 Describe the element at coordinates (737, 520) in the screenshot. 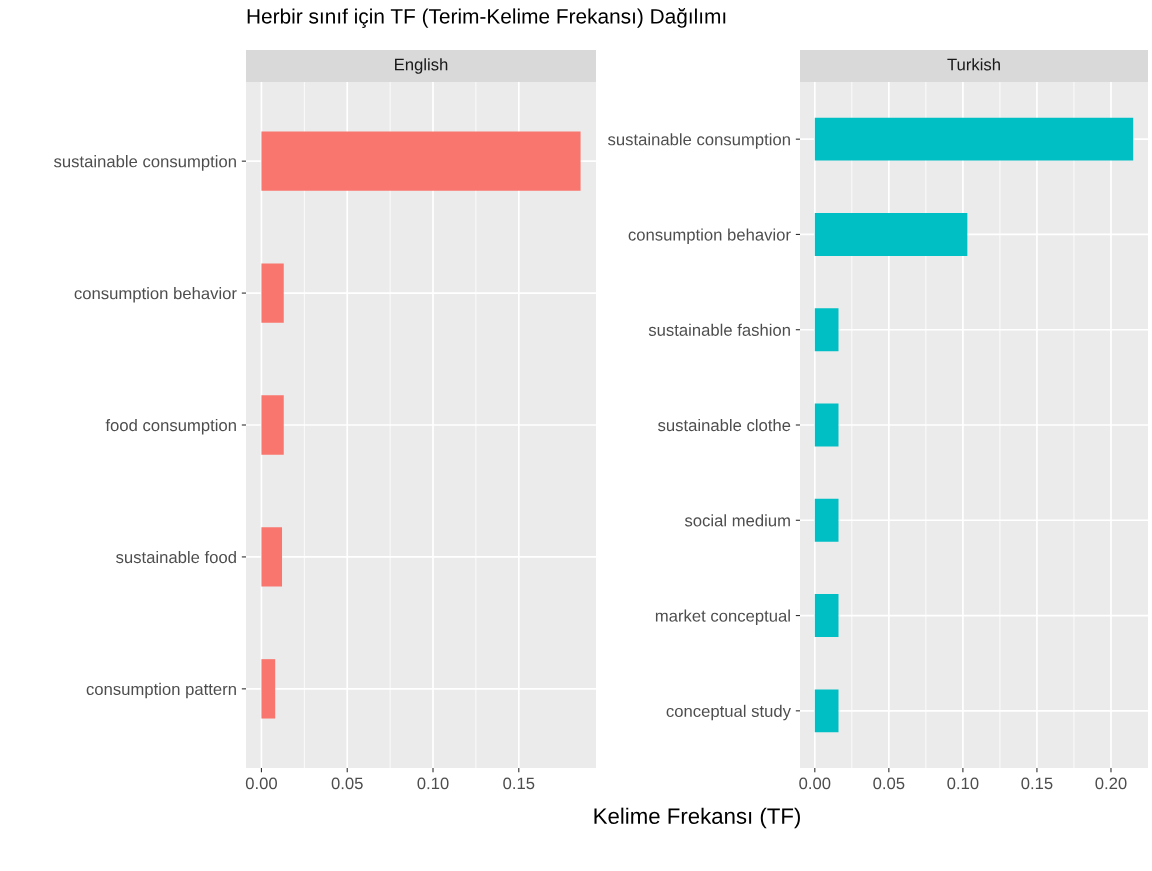

I see `y-tick-label: social medium` at that location.